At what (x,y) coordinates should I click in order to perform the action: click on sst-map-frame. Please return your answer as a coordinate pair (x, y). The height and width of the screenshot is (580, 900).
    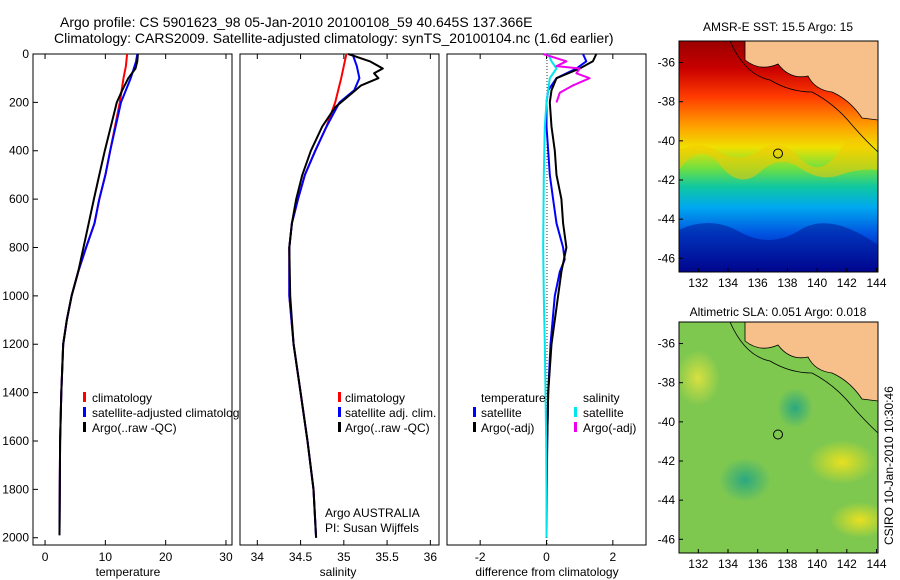
    Looking at the image, I should click on (778, 156).